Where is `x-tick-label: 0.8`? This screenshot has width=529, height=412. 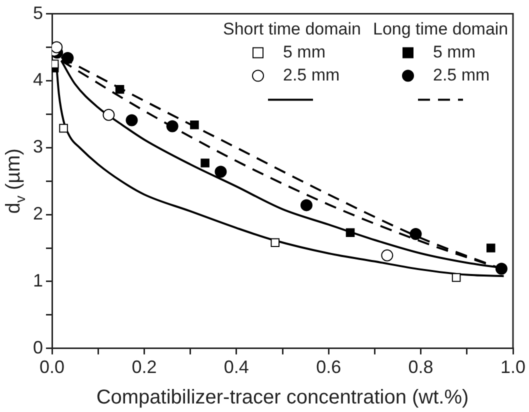
x-tick-label: 0.8 is located at coordinates (421, 367).